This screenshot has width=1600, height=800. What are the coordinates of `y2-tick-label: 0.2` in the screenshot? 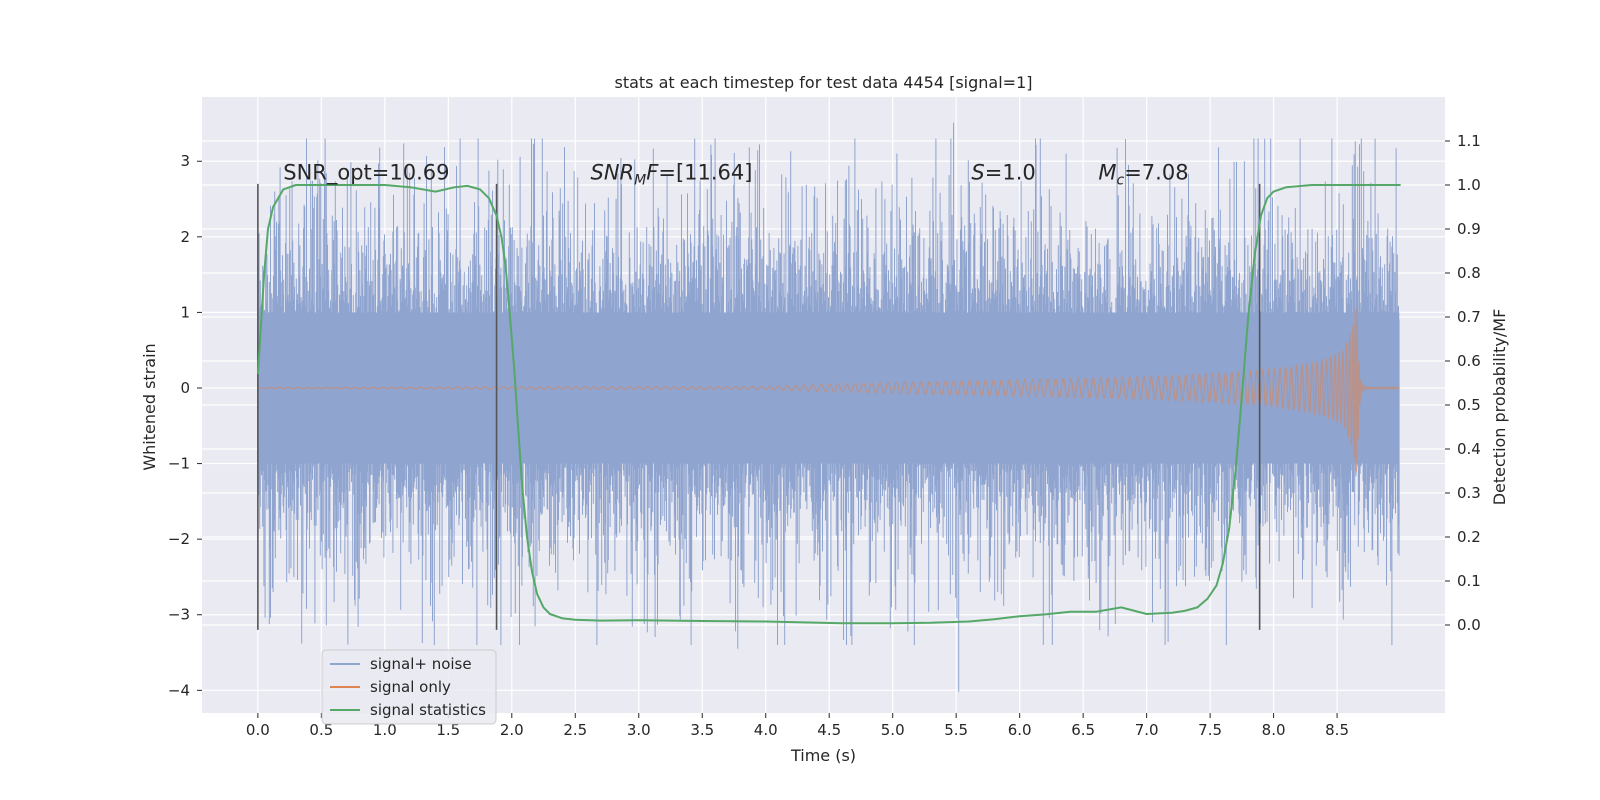 It's located at (1469, 537).